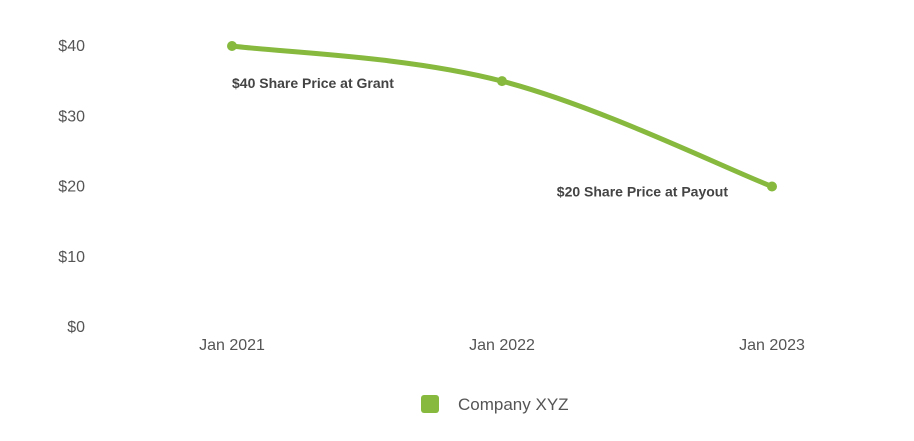 Image resolution: width=914 pixels, height=441 pixels. What do you see at coordinates (232, 345) in the screenshot?
I see `x-tick-label: Jan 2021` at bounding box center [232, 345].